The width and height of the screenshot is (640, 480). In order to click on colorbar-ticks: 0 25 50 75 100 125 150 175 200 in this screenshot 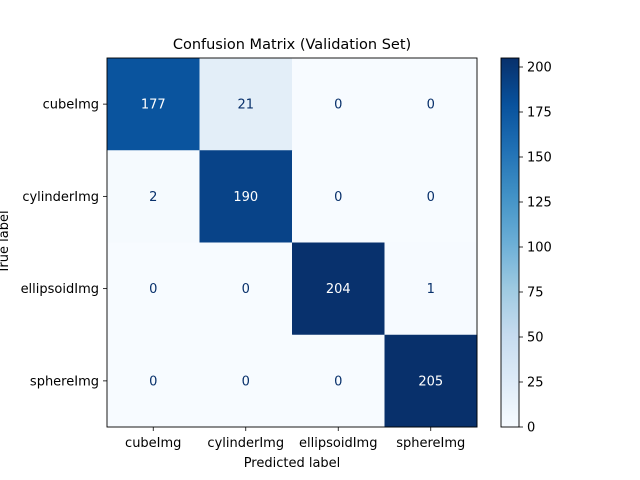, I will do `click(535, 248)`.